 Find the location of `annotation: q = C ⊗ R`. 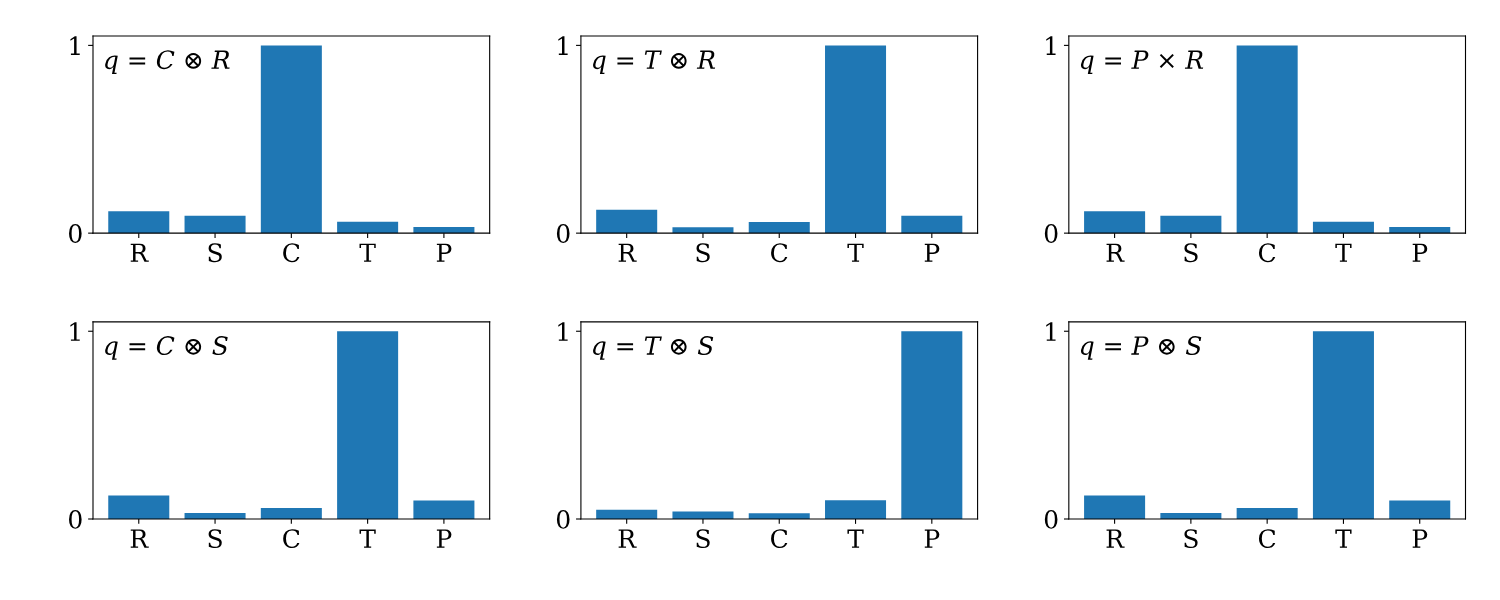

annotation: q = C ⊗ R is located at coordinates (167, 62).